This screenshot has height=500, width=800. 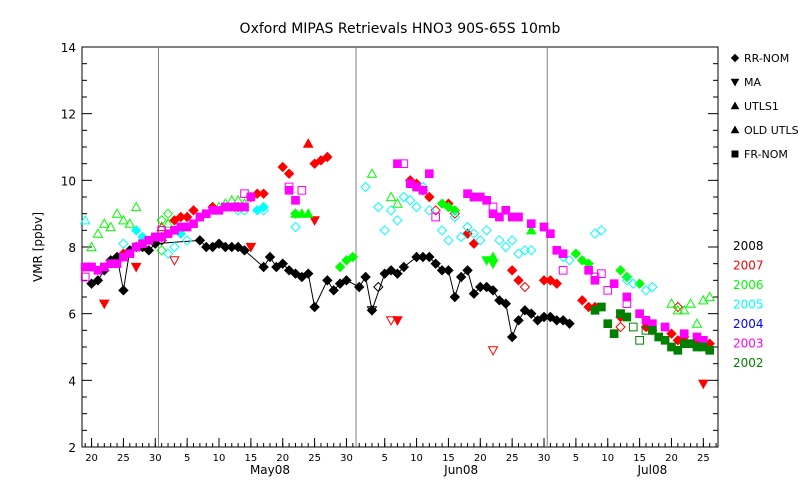 I want to click on legend-symbol-square-icon, so click(x=735, y=154).